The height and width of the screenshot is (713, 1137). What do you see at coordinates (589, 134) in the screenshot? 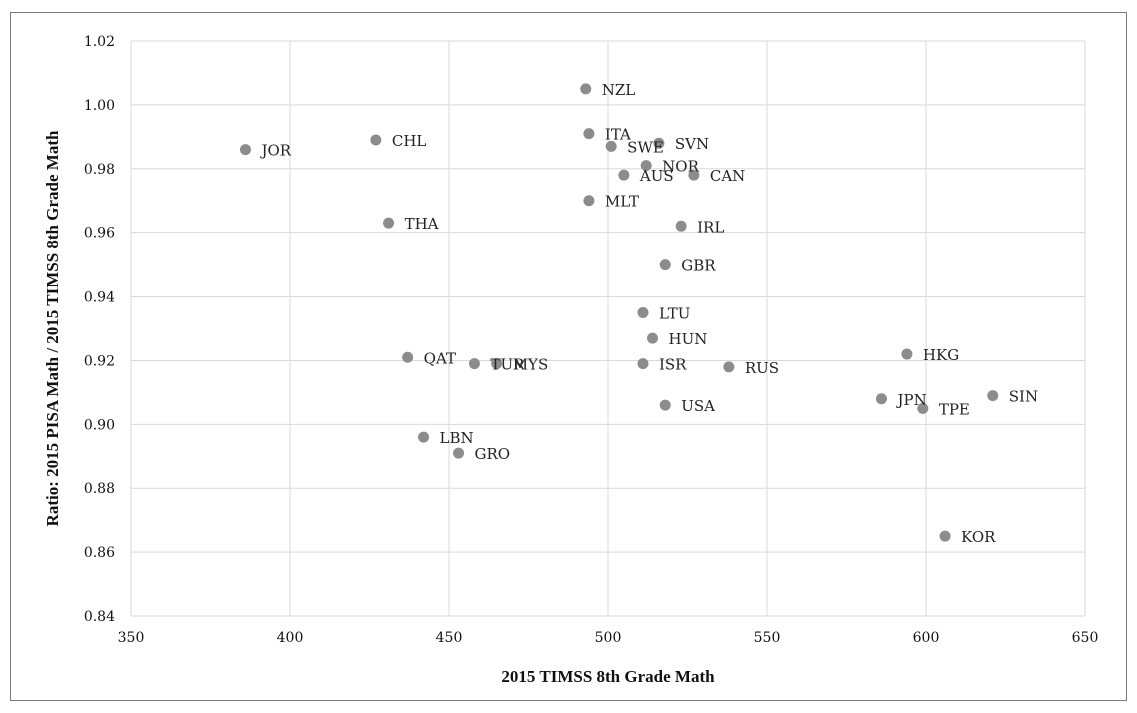
I see `data-point-ita` at bounding box center [589, 134].